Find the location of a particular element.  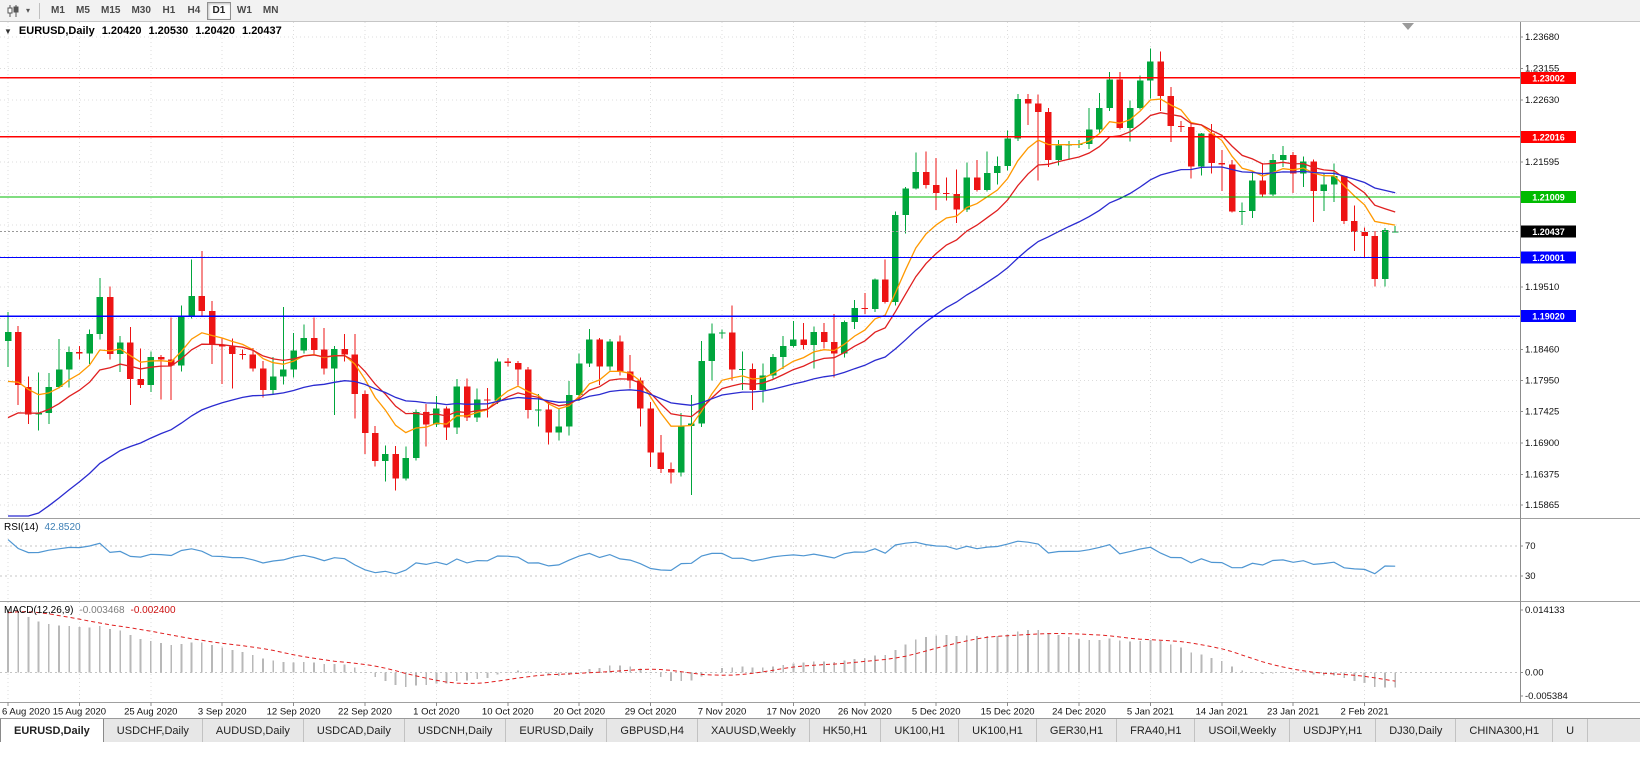

price-axis-label: 1.15865 is located at coordinates (1542, 505).